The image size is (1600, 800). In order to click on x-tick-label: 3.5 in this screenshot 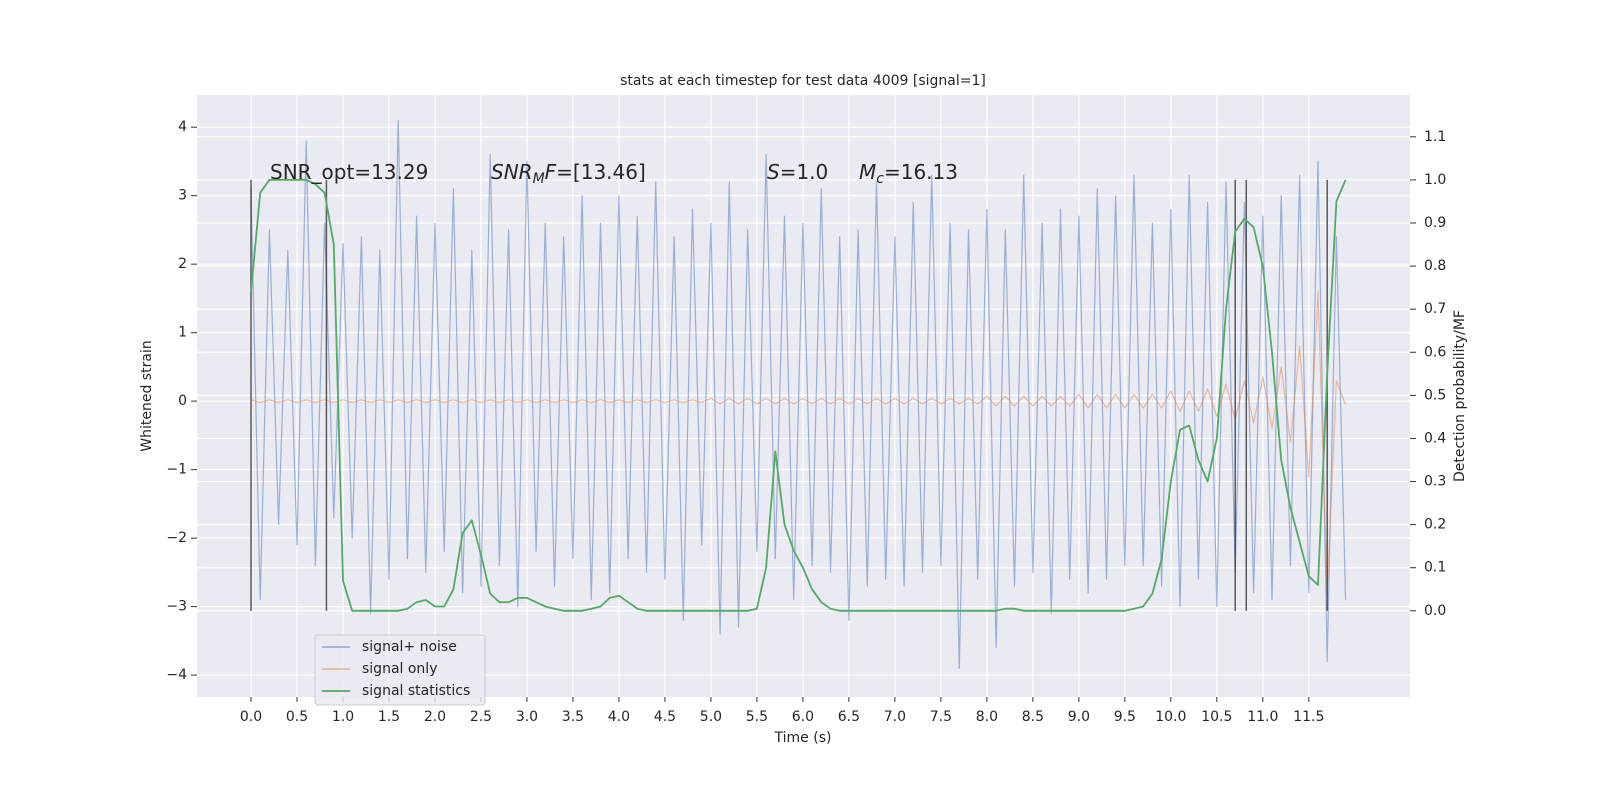, I will do `click(573, 717)`.